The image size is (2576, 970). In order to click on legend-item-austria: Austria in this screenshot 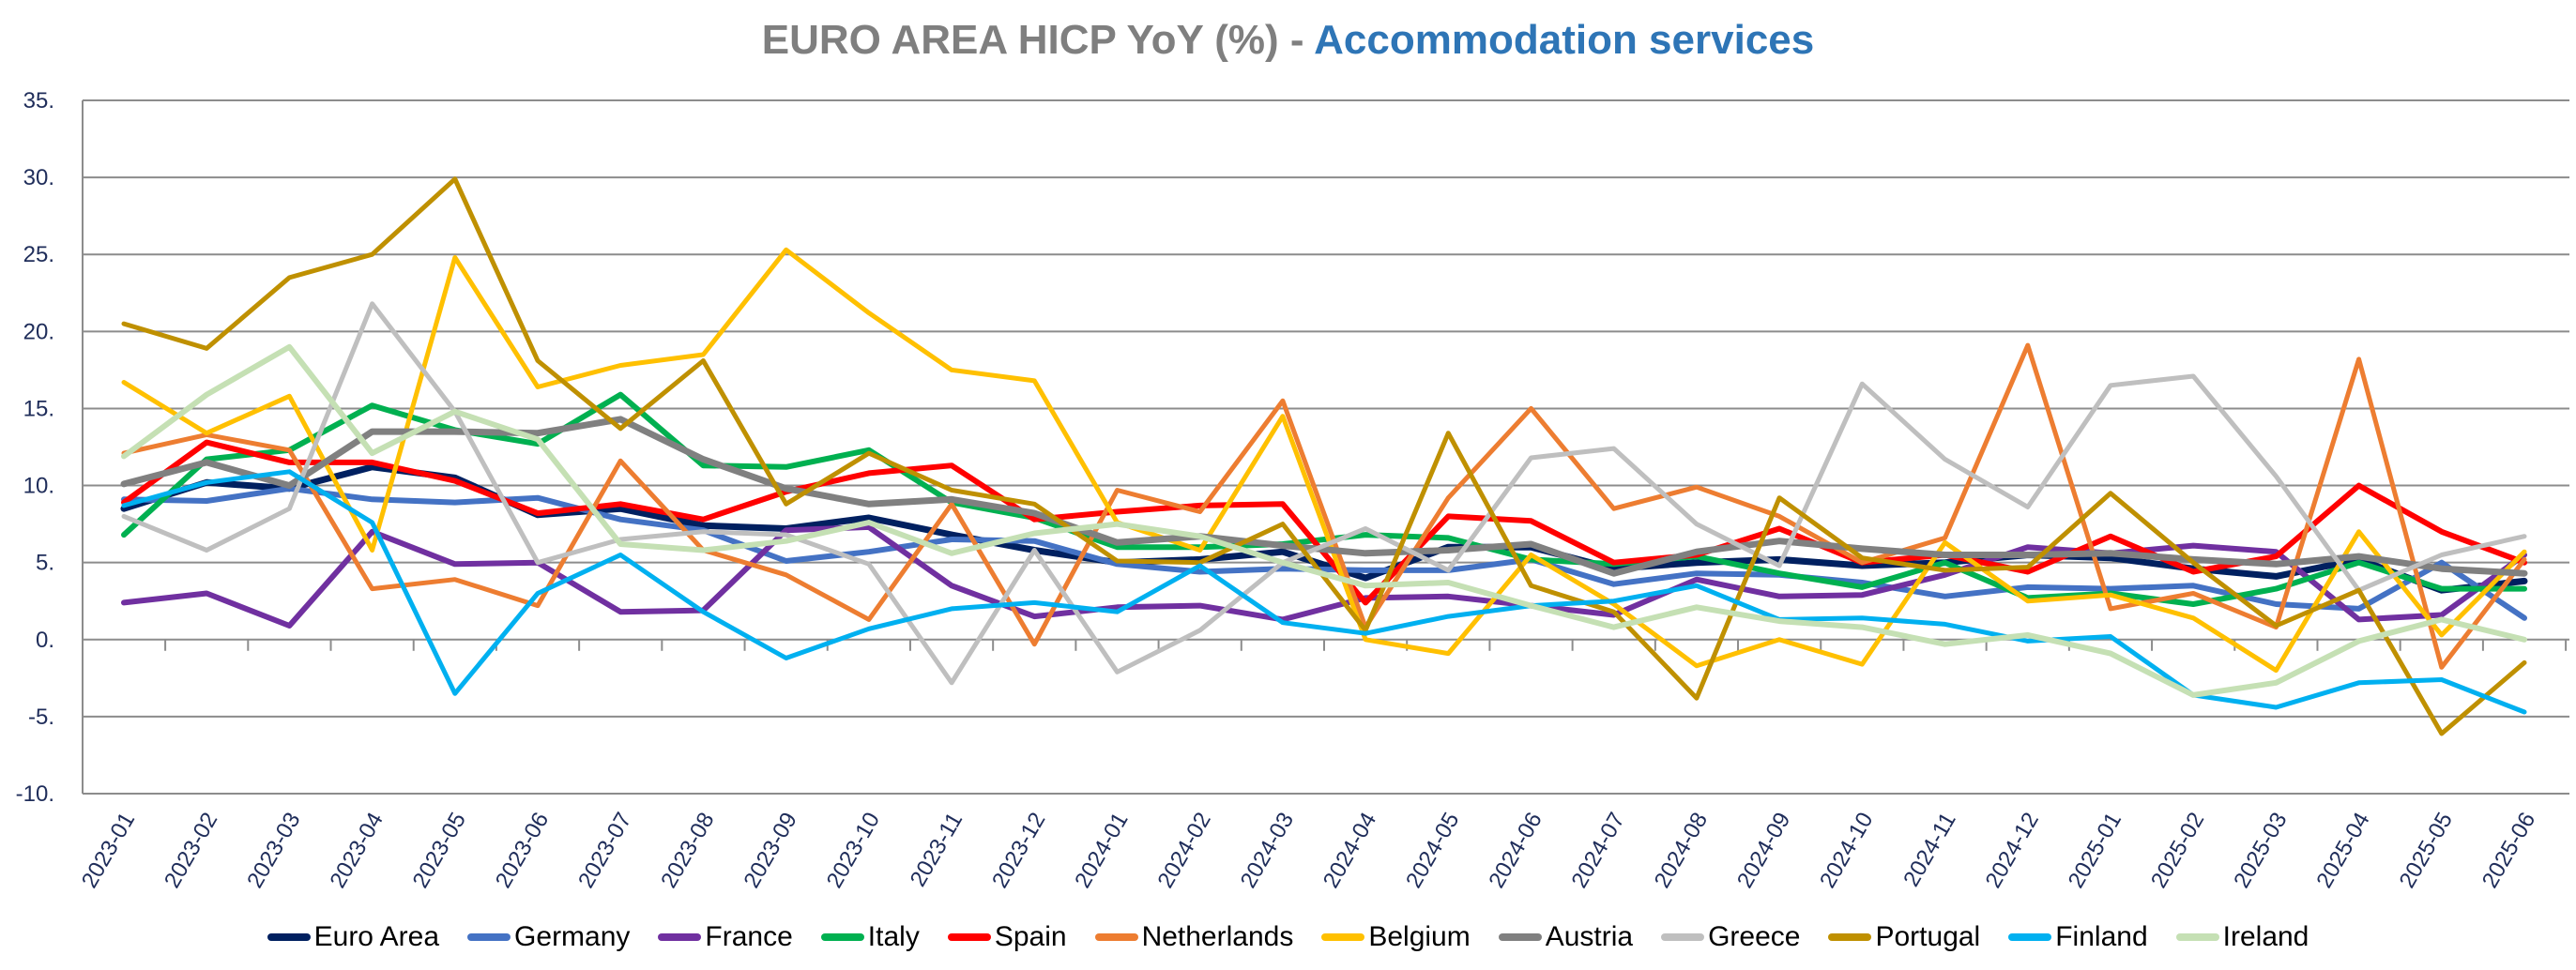, I will do `click(1566, 937)`.